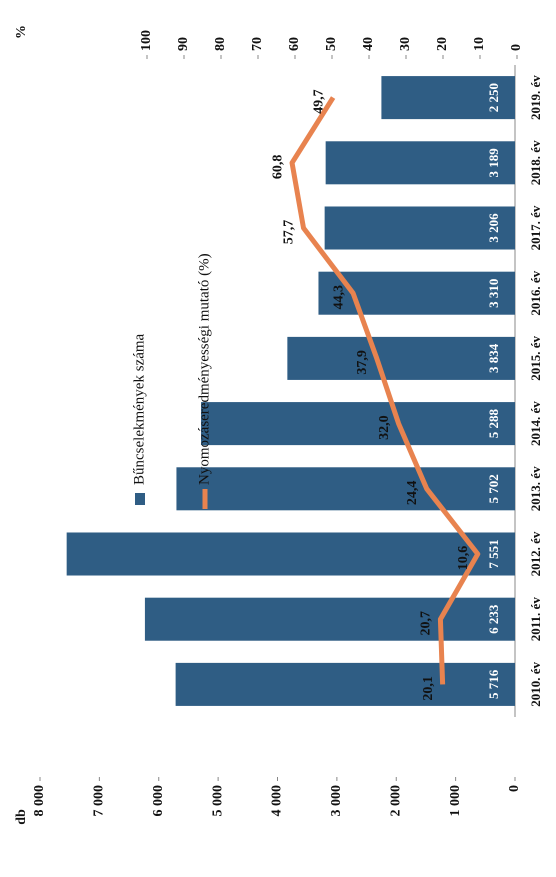  Describe the element at coordinates (405, 44) in the screenshot. I see `y2-tick-label: 30` at that location.